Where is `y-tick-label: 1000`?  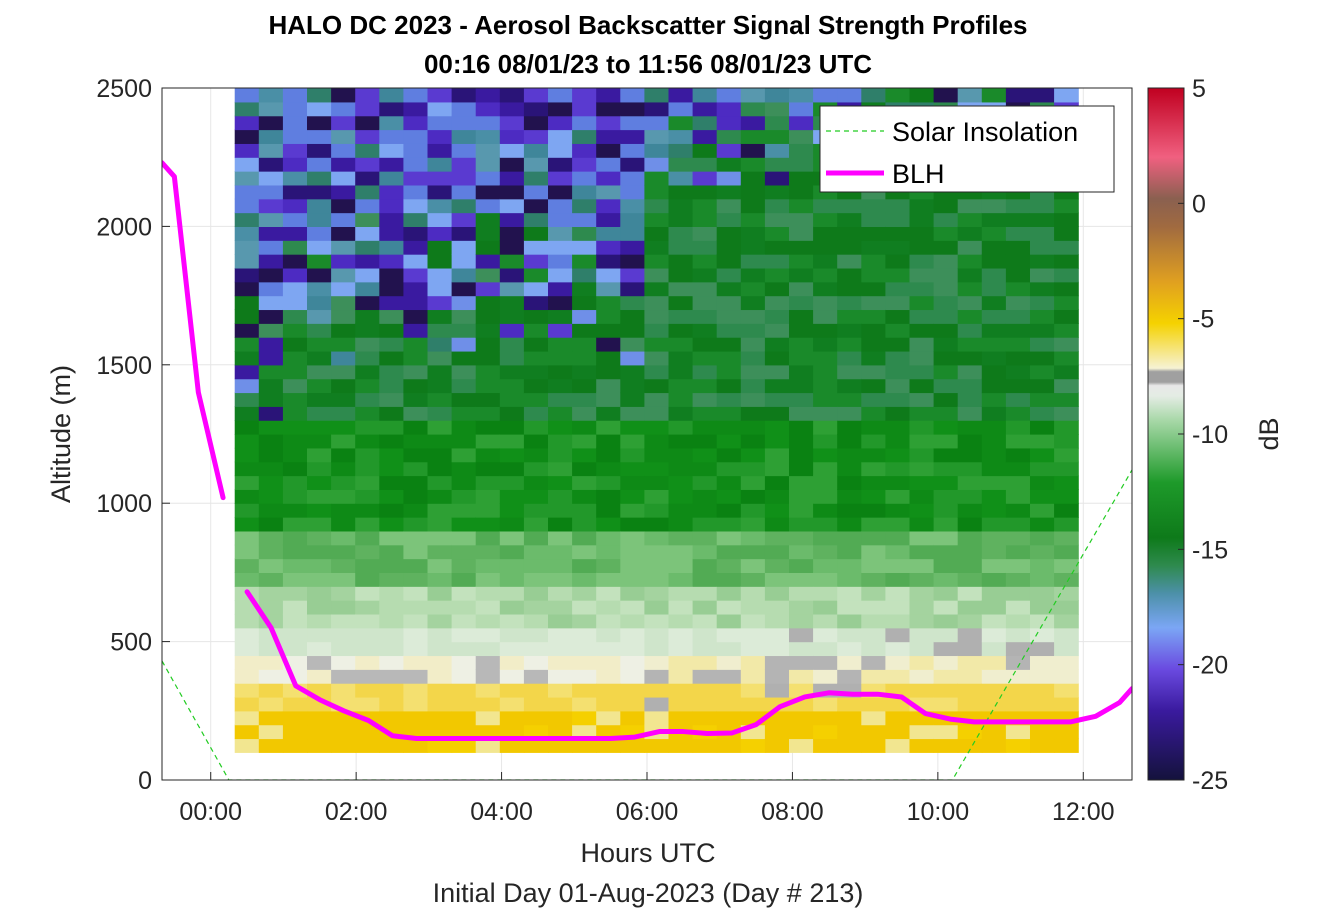 y-tick-label: 1000 is located at coordinates (124, 504).